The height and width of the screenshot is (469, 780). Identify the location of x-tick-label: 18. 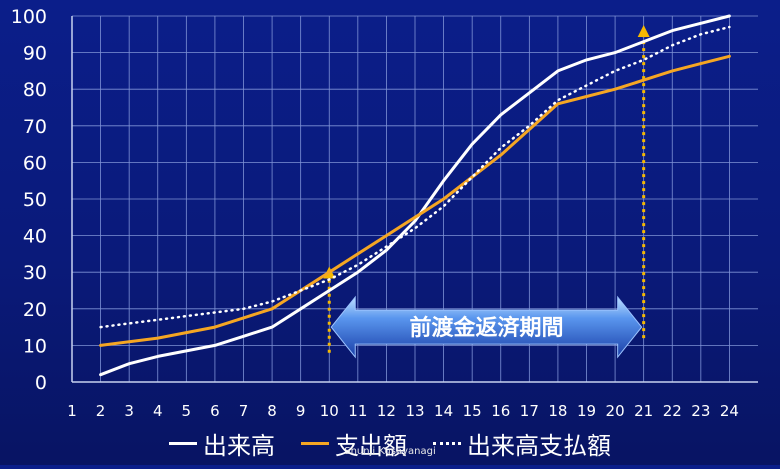
(557, 411).